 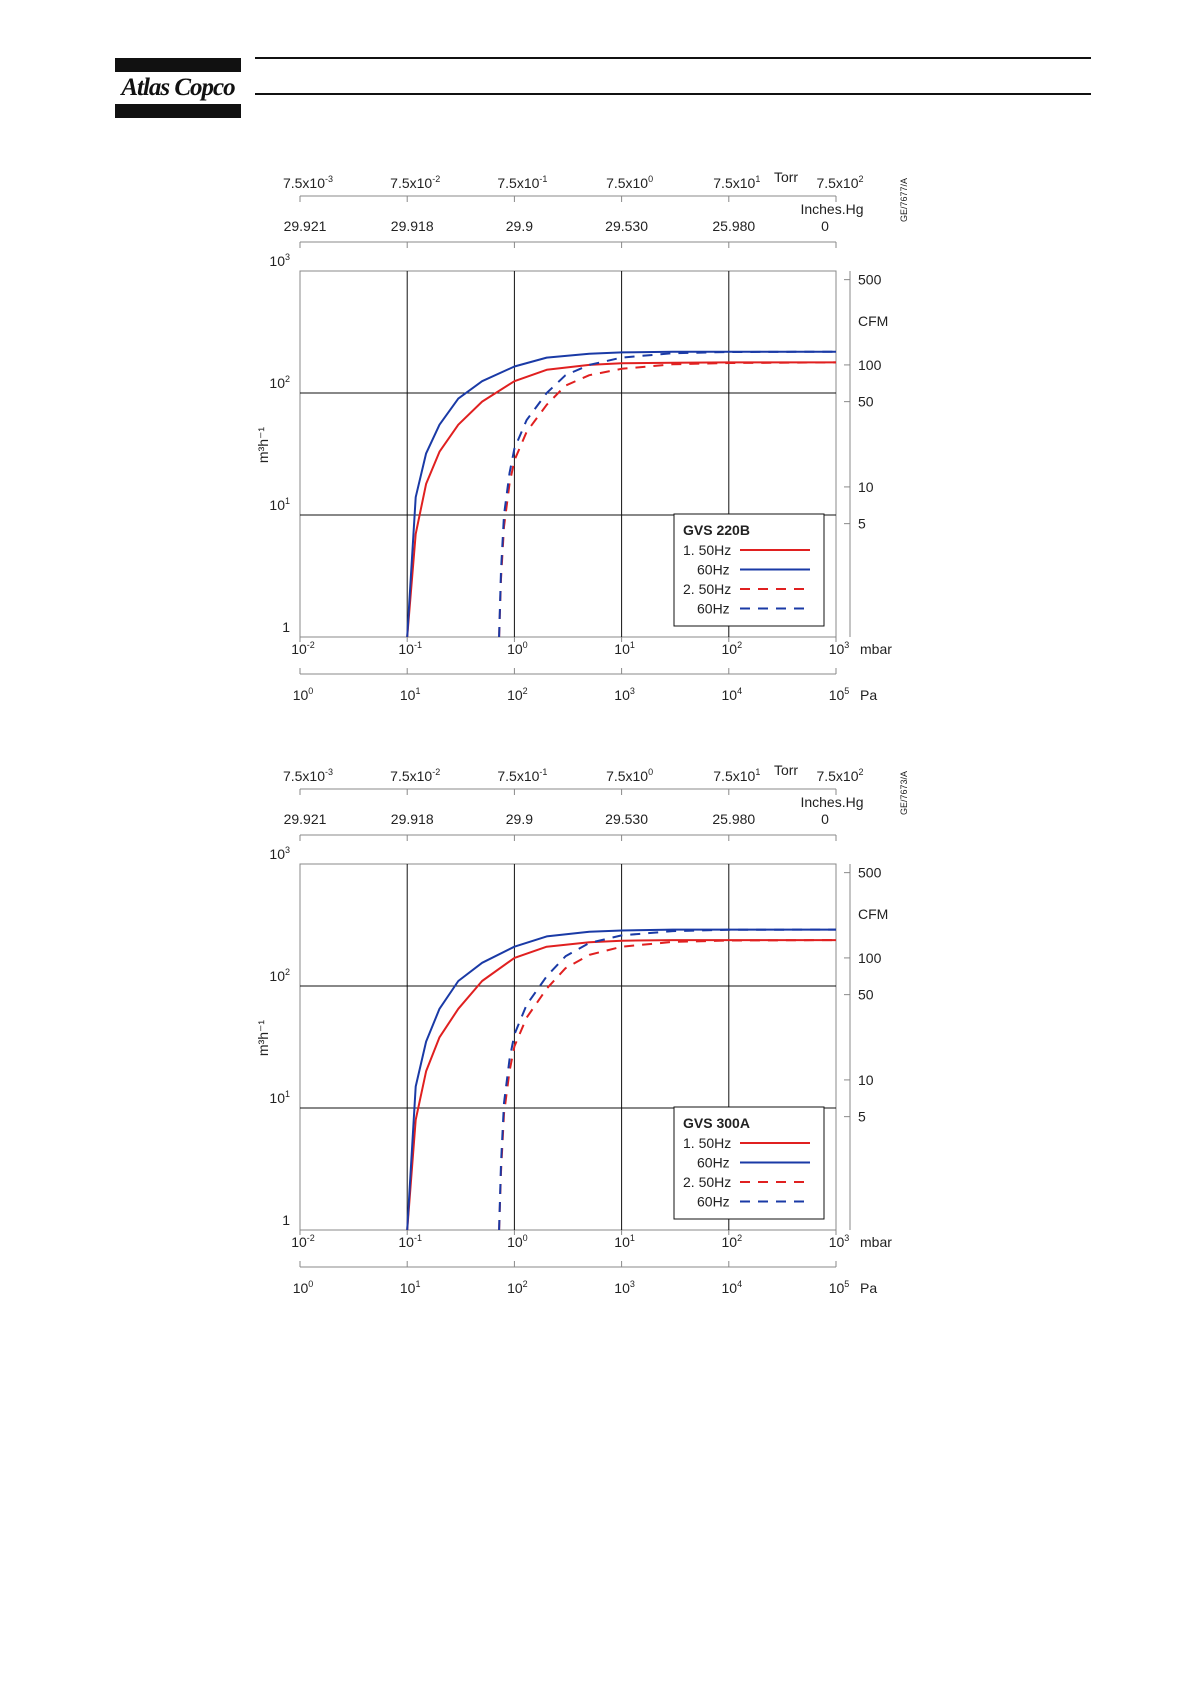 What do you see at coordinates (178, 65) in the screenshot?
I see `logo-bar-top` at bounding box center [178, 65].